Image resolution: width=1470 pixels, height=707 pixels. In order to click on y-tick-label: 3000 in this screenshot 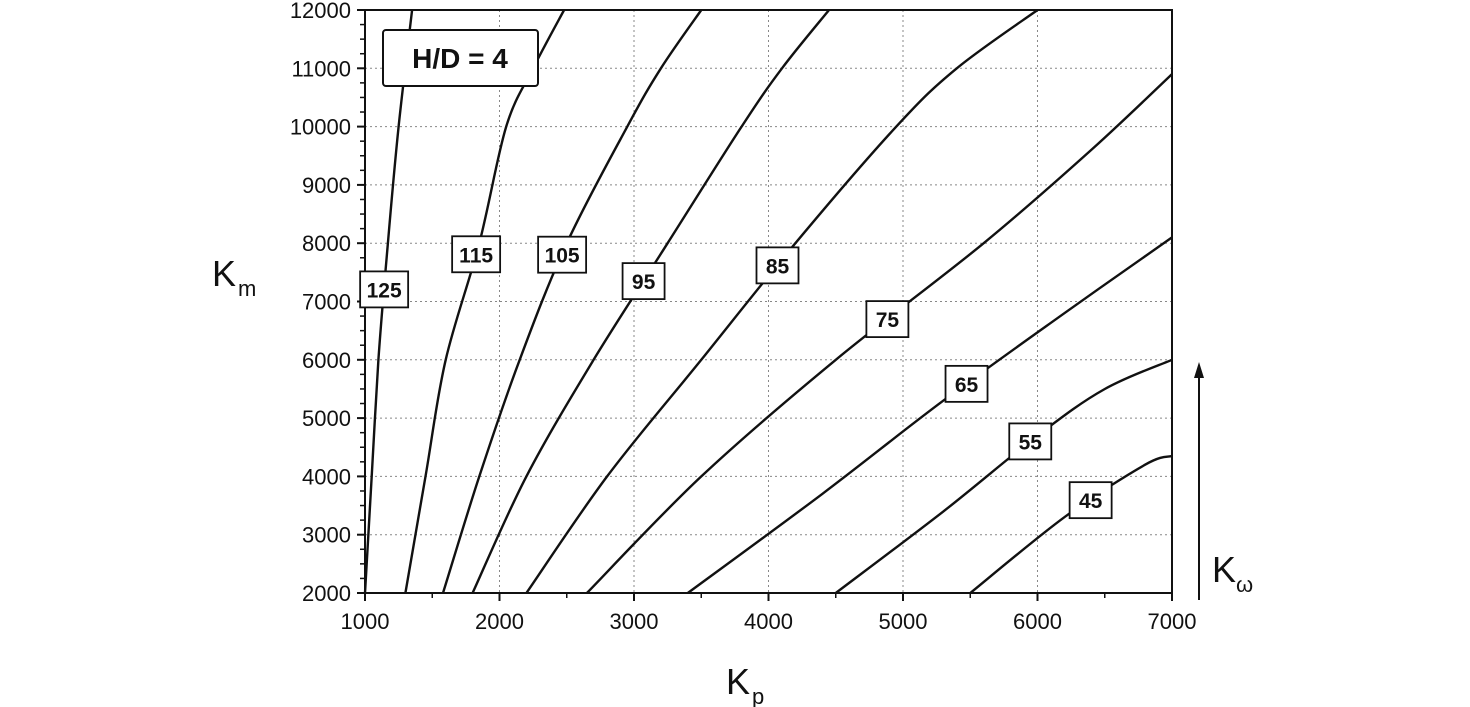, I will do `click(326, 535)`.